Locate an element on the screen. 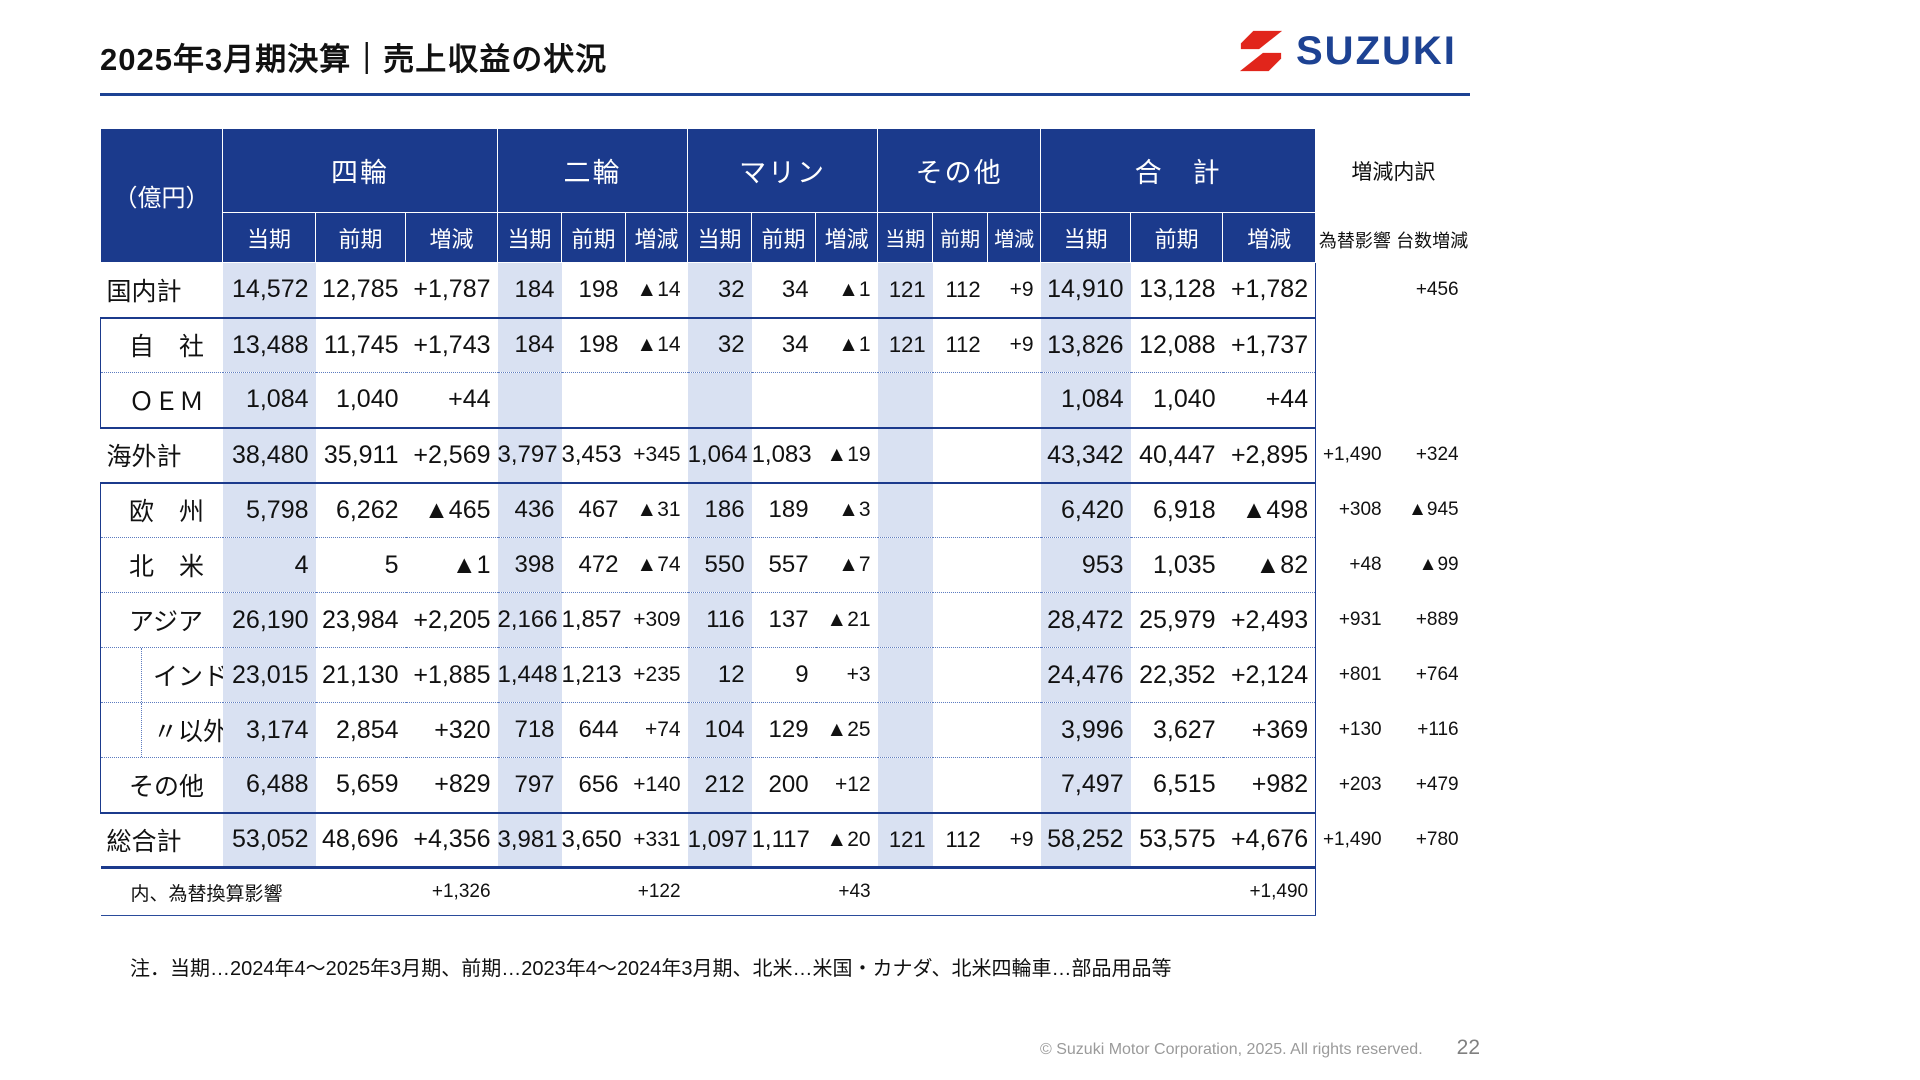 This screenshot has height=1080, width=1920. row-label: 海外計 is located at coordinates (161, 454).